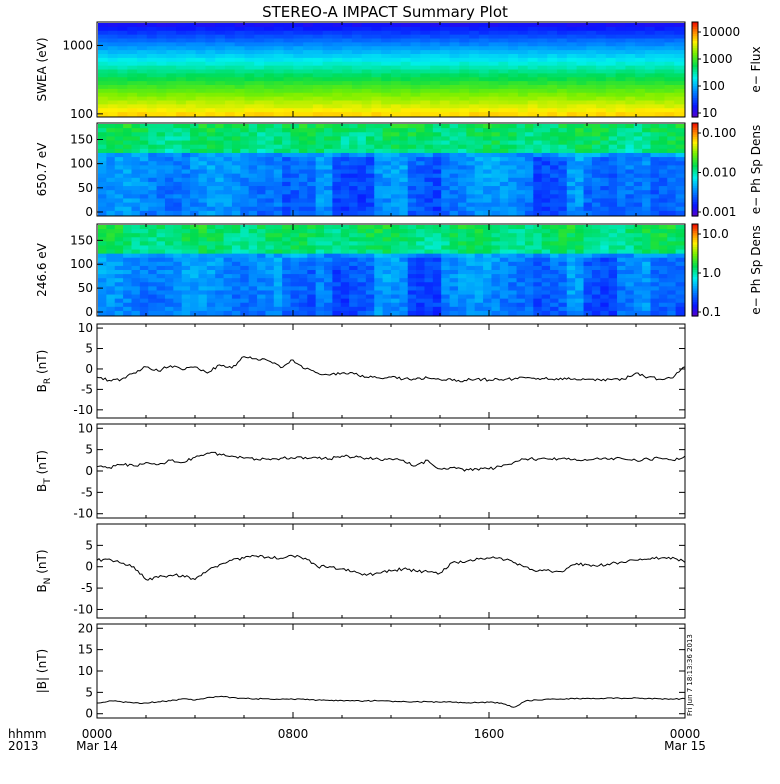 The height and width of the screenshot is (784, 780). Describe the element at coordinates (711, 273) in the screenshot. I see `colorbar-tick-label: 1.0` at that location.